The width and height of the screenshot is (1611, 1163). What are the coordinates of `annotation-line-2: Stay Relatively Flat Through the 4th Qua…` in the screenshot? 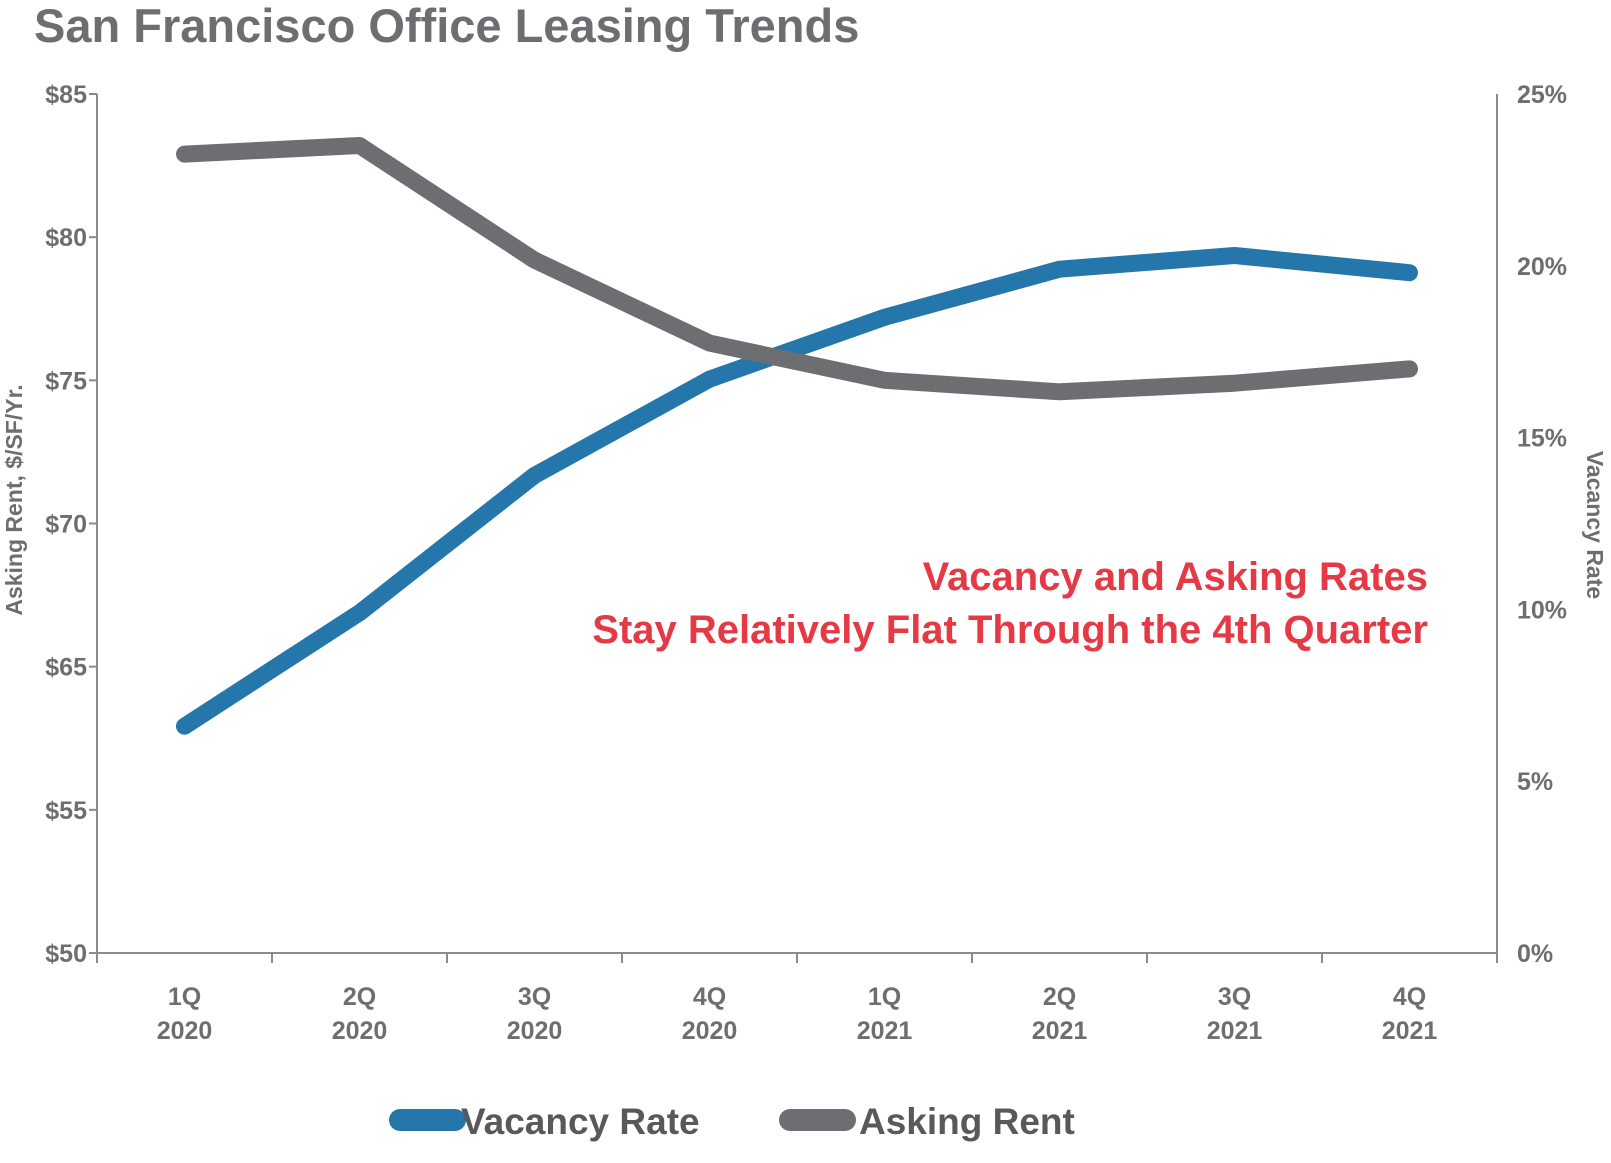 It's located at (1010, 630).